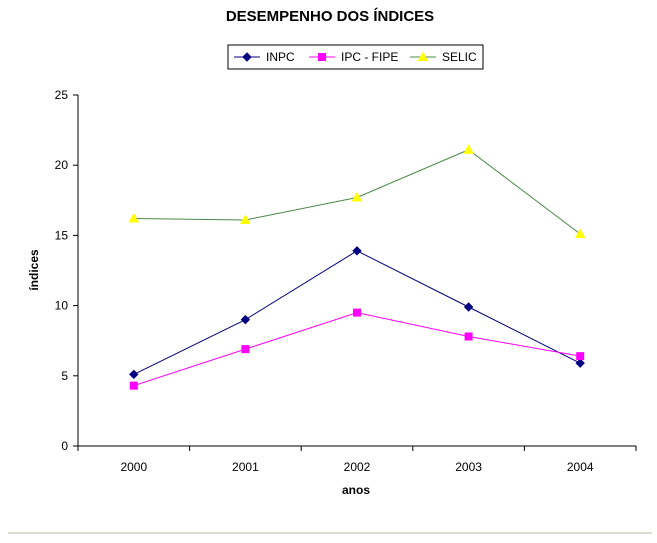 This screenshot has height=543, width=657. Describe the element at coordinates (62, 95) in the screenshot. I see `y-tick-label: 25` at that location.